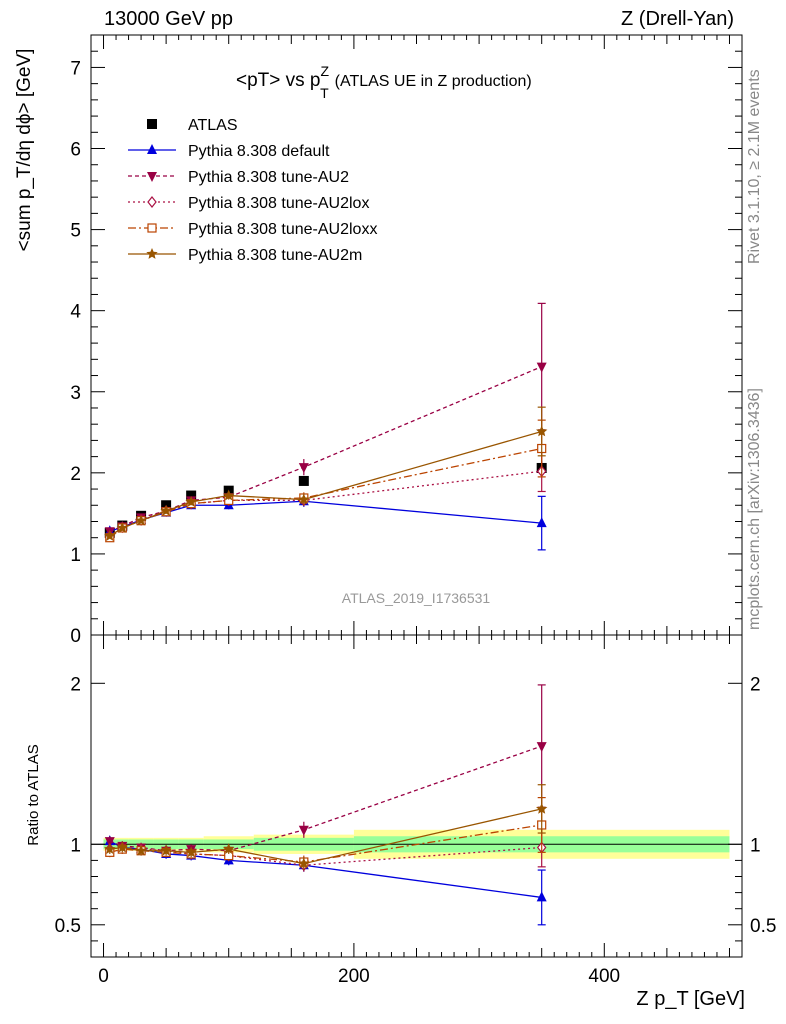 The width and height of the screenshot is (786, 1024). I want to click on legend-label: Pythia 8.308 tune-AU2loxx, so click(282, 229).